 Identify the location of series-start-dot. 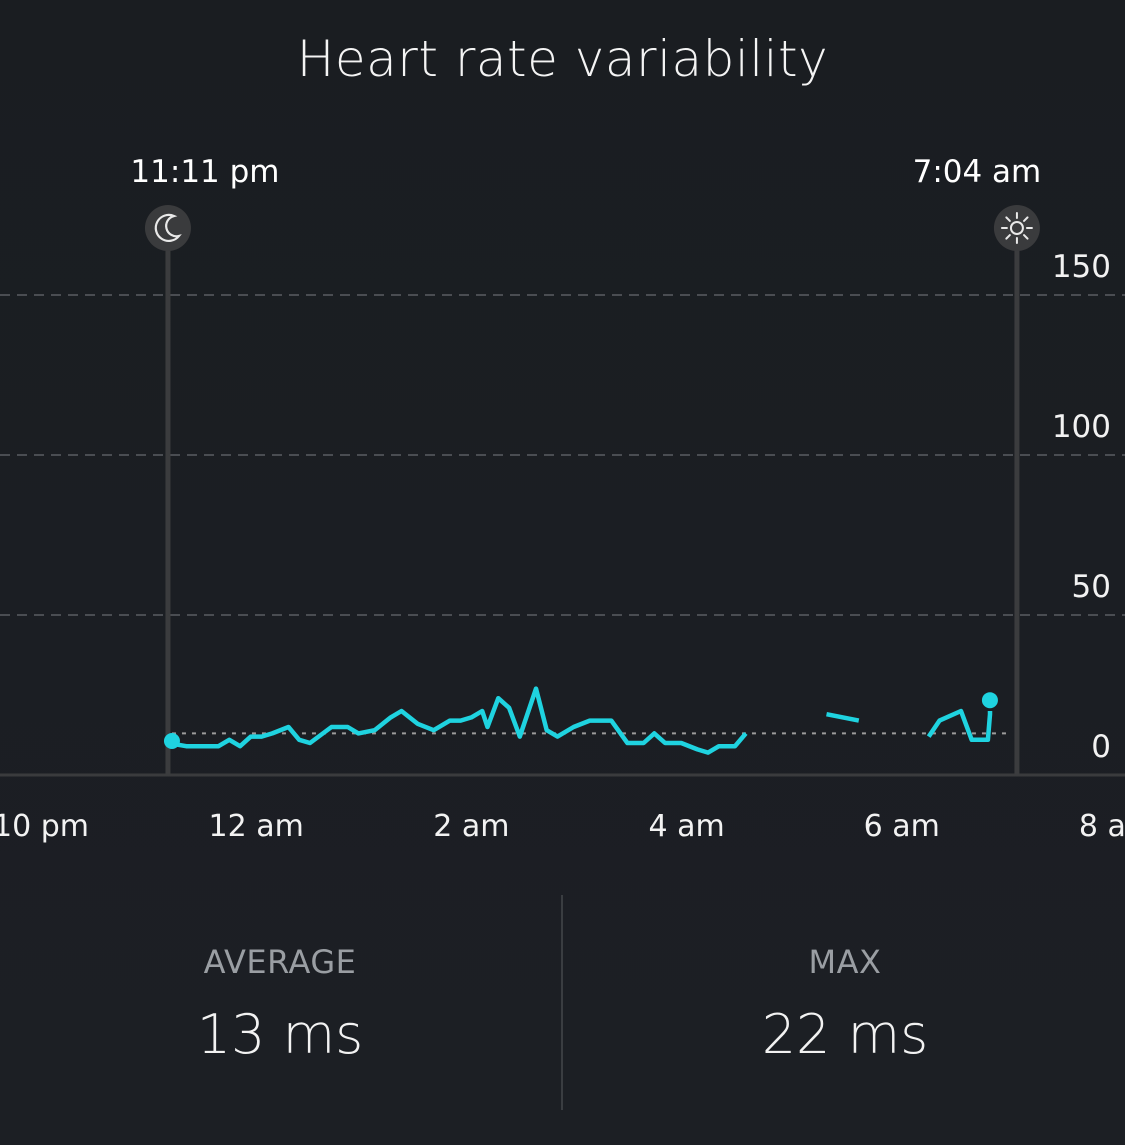
(171, 741).